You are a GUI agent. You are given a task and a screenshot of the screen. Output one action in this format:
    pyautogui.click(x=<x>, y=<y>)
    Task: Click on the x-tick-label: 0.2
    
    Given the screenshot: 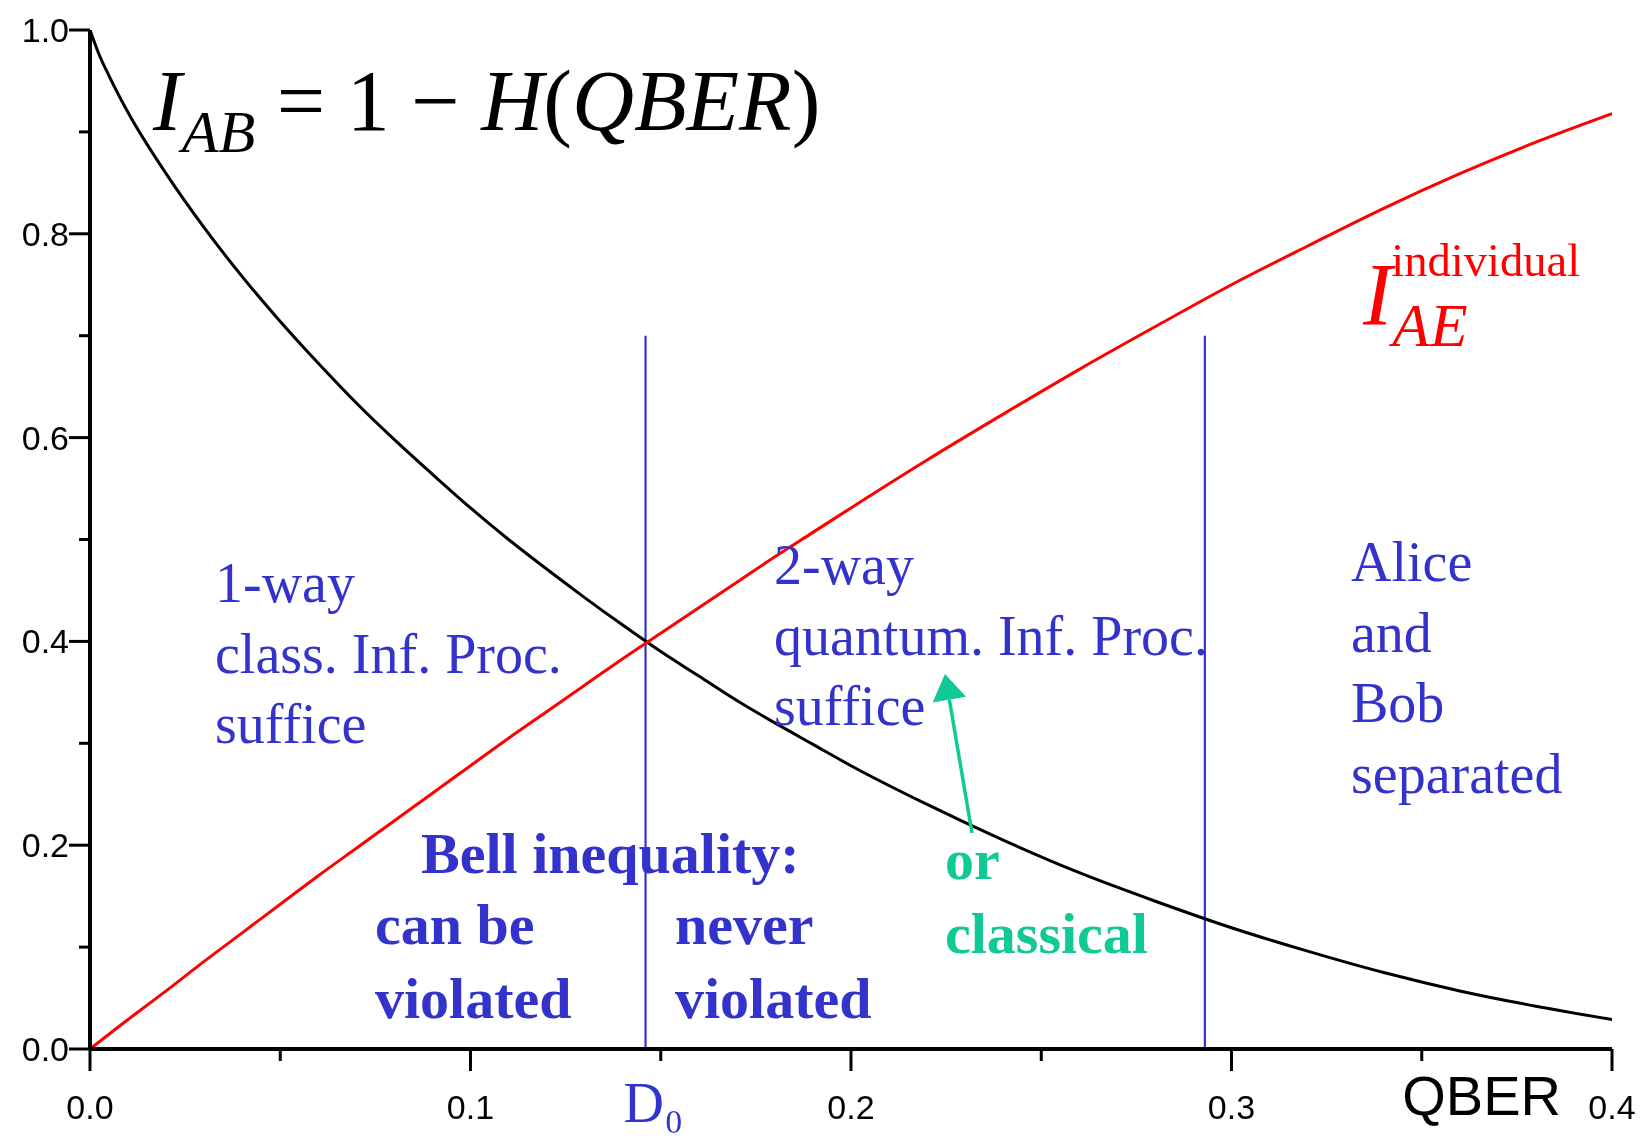 What is the action you would take?
    pyautogui.click(x=851, y=1107)
    